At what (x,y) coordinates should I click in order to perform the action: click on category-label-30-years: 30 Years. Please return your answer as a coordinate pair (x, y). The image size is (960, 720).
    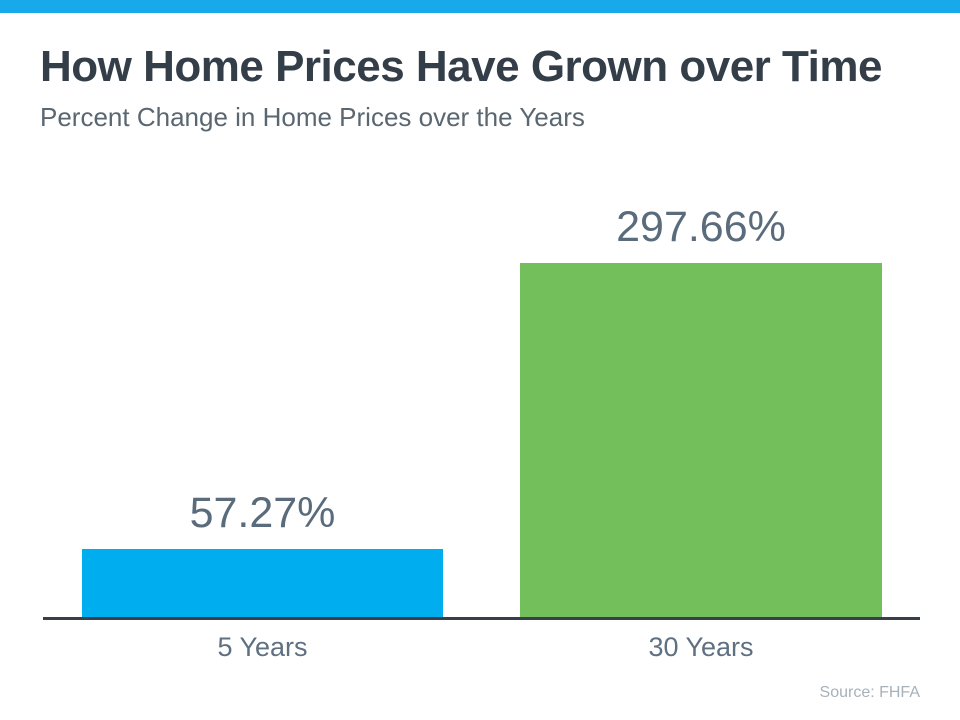
    Looking at the image, I should click on (701, 647).